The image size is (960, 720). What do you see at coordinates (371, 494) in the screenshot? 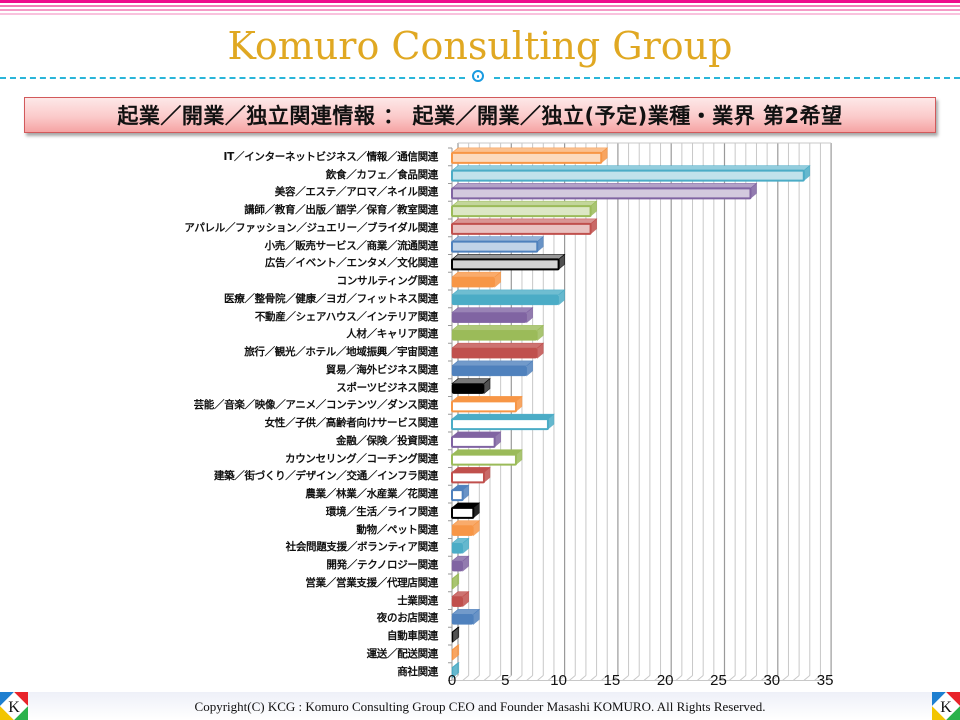
I see `category-label: 農業／林業／水産業／花関連` at bounding box center [371, 494].